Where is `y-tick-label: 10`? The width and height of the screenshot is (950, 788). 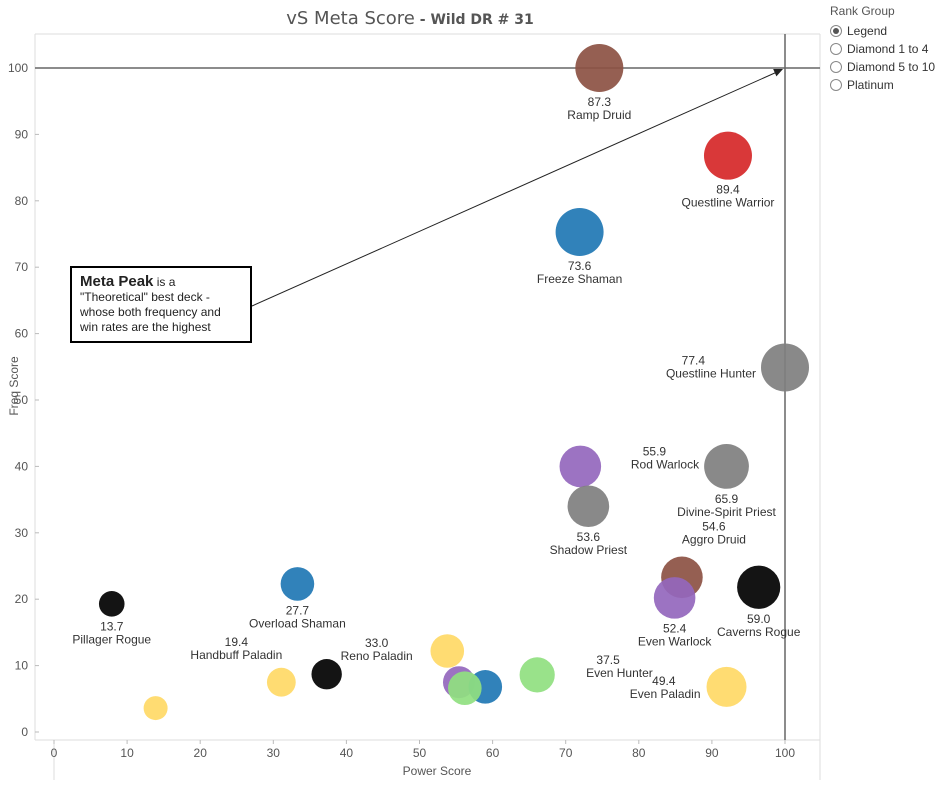 y-tick-label: 10 is located at coordinates (22, 666).